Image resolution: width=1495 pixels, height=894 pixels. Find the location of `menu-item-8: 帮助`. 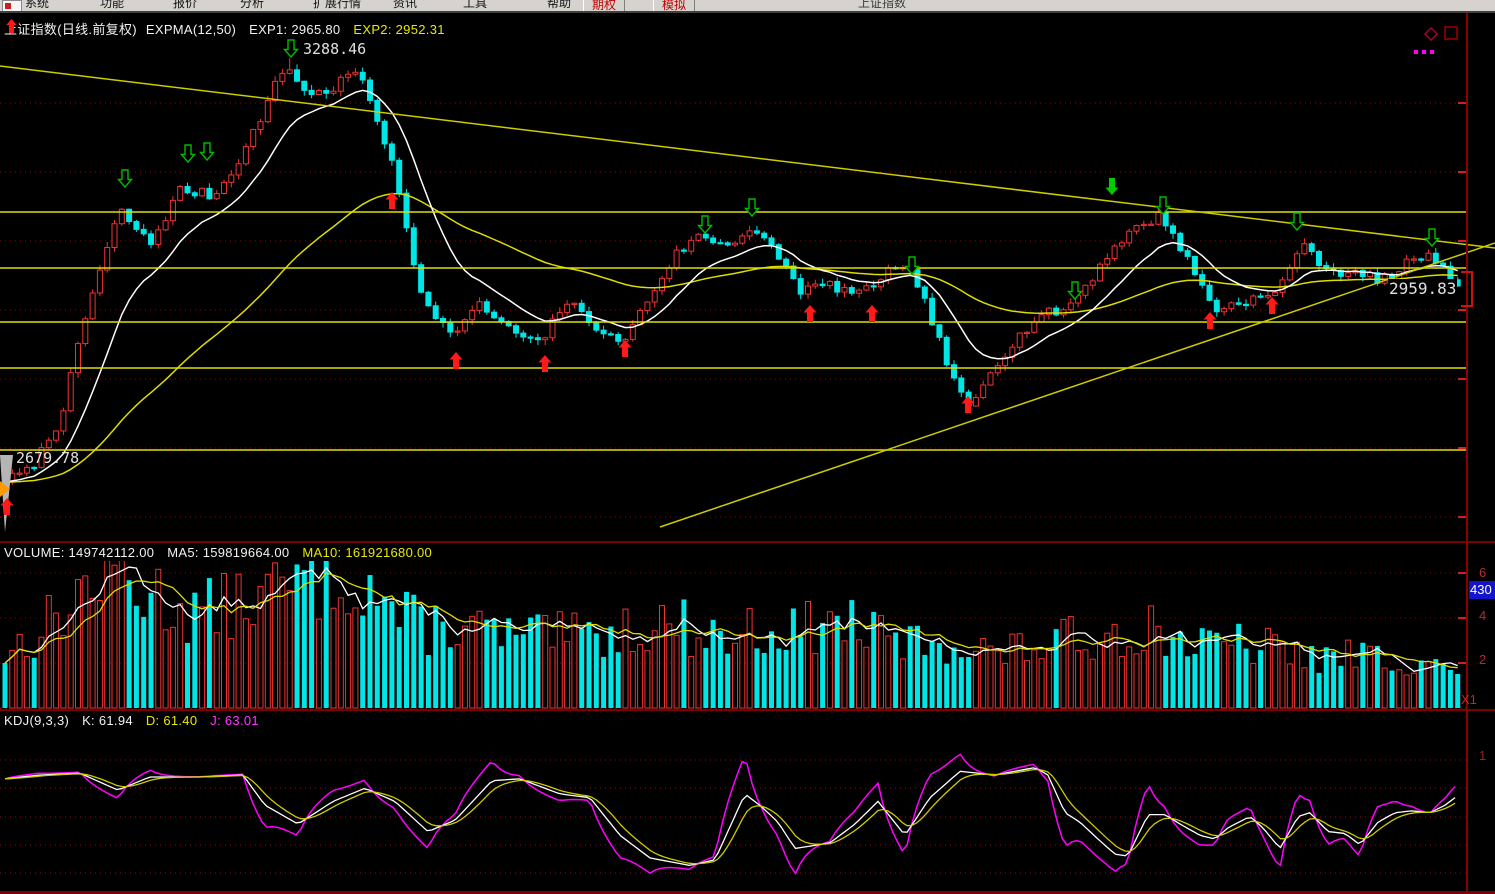

menu-item-8: 帮助 is located at coordinates (559, 5).